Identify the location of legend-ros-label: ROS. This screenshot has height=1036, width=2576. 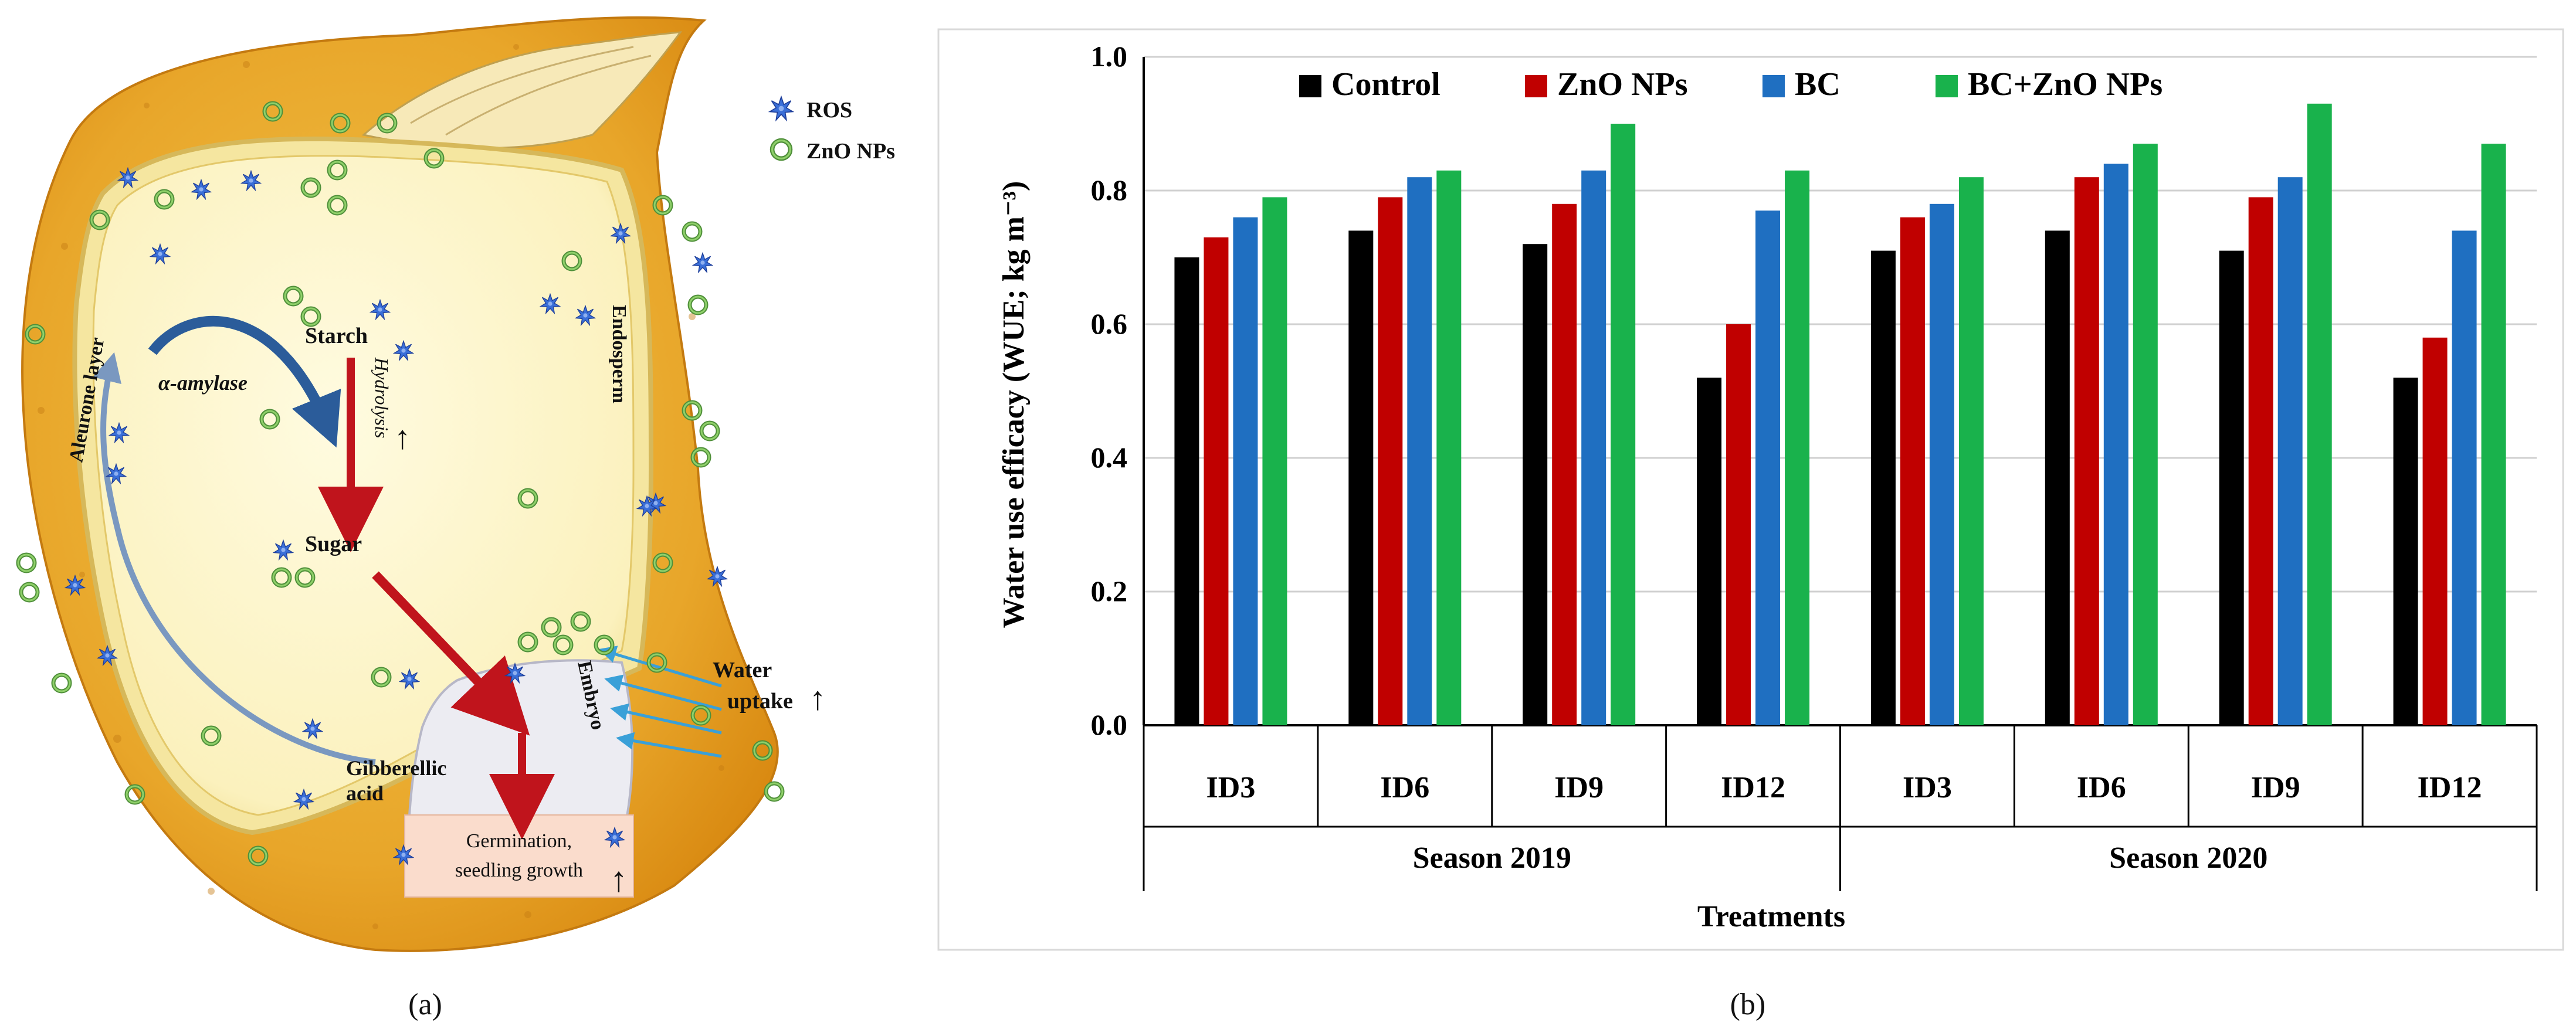
(829, 110).